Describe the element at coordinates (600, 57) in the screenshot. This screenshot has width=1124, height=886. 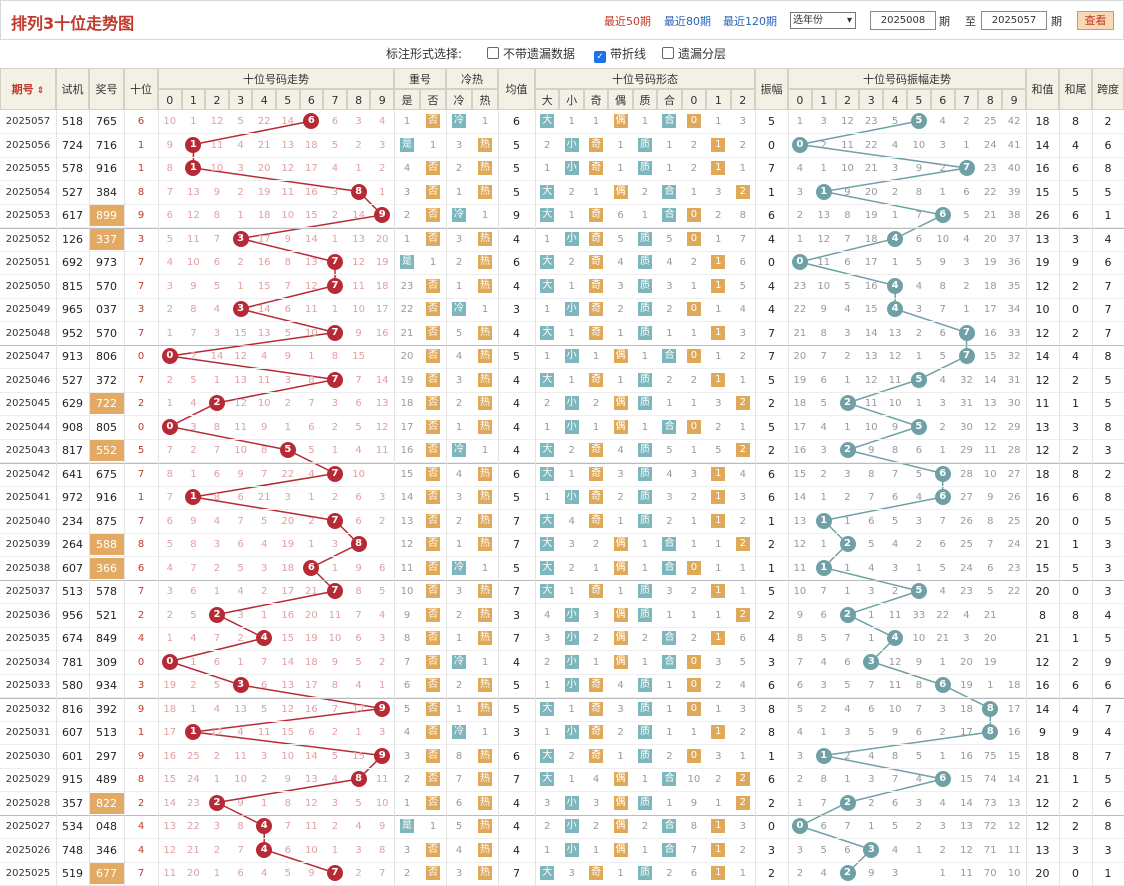
I see `checkbox-polyline: ✓` at that location.